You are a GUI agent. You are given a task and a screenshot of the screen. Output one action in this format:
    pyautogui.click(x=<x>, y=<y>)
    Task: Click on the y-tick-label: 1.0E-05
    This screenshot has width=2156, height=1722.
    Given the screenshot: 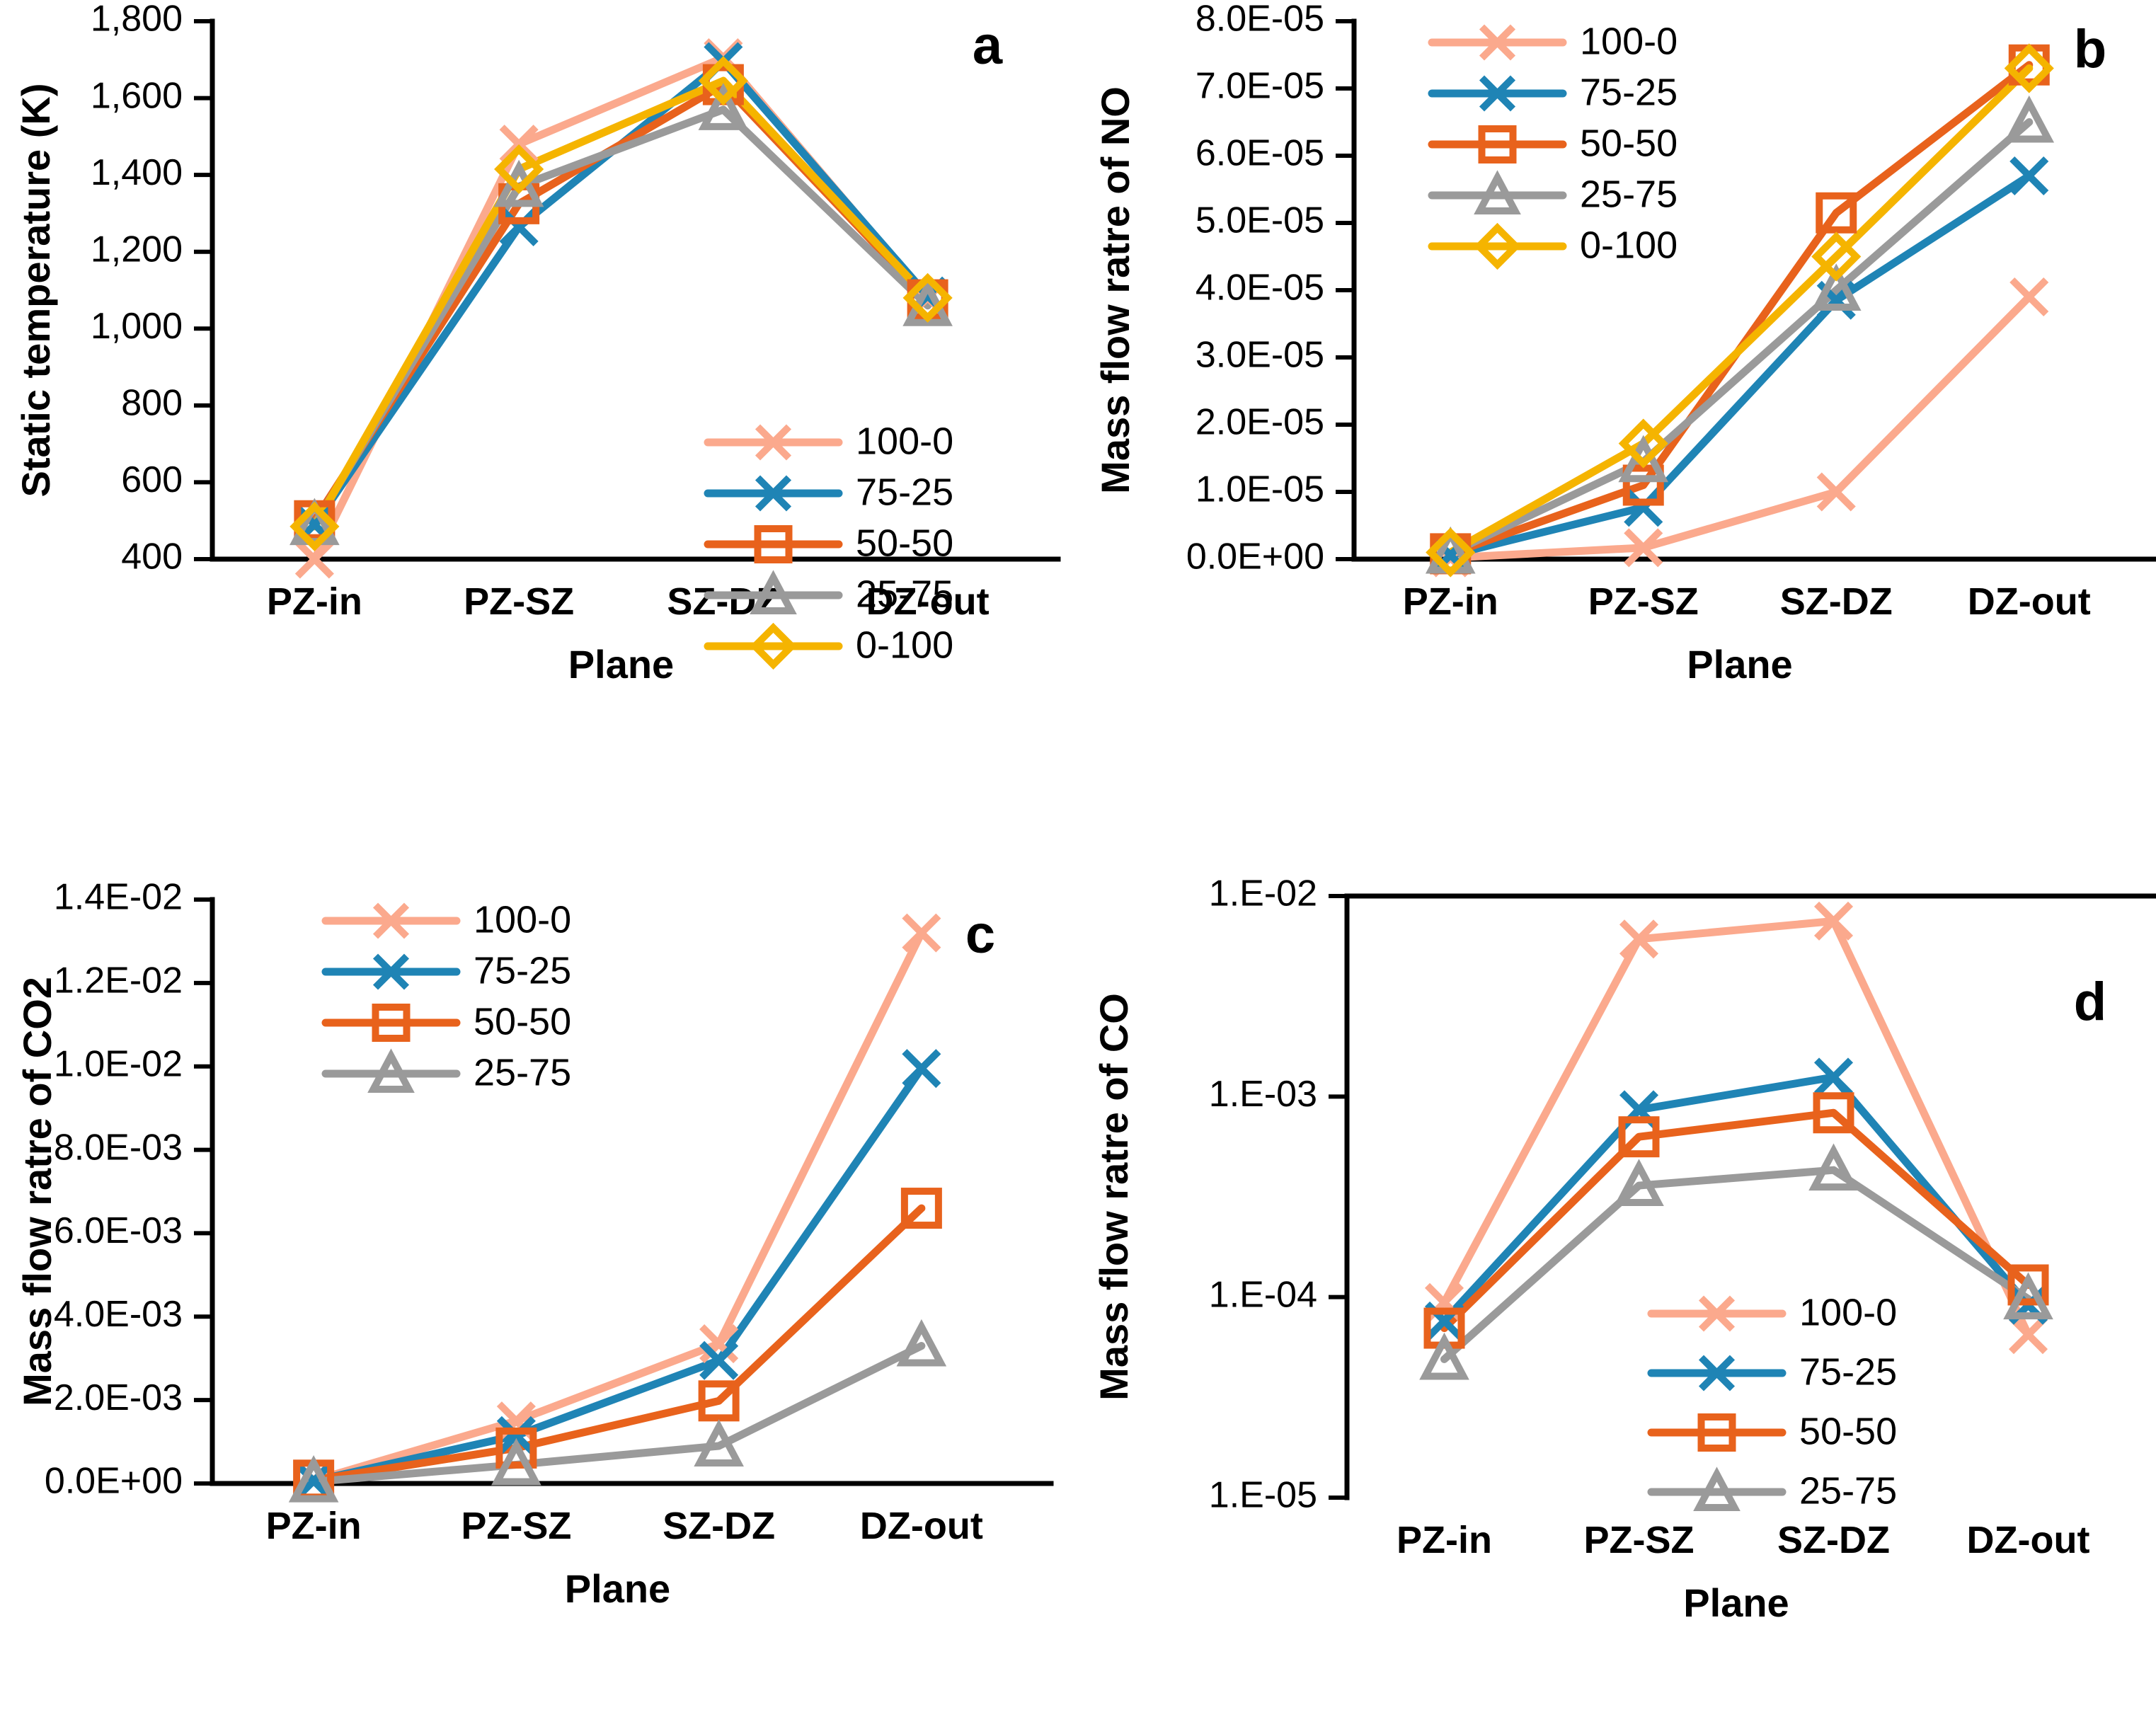 What is the action you would take?
    pyautogui.click(x=1259, y=490)
    